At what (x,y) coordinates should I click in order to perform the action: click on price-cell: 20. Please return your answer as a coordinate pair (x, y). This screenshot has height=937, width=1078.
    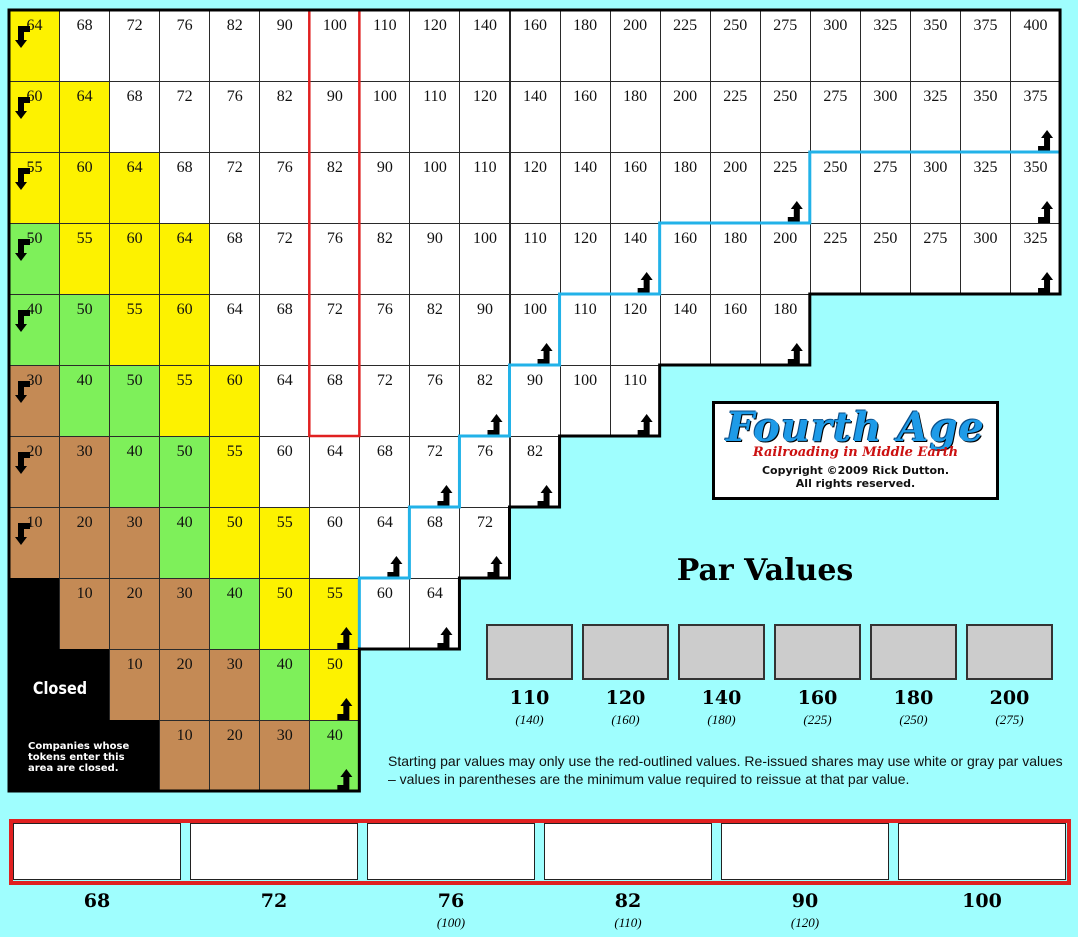
    Looking at the image, I should click on (135, 614).